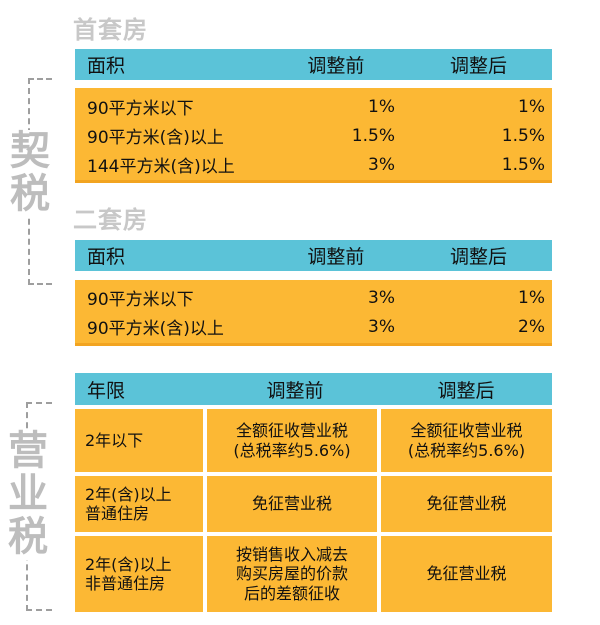 Image resolution: width=600 pixels, height=625 pixels. I want to click on period-cell: 2年以下, so click(139, 440).